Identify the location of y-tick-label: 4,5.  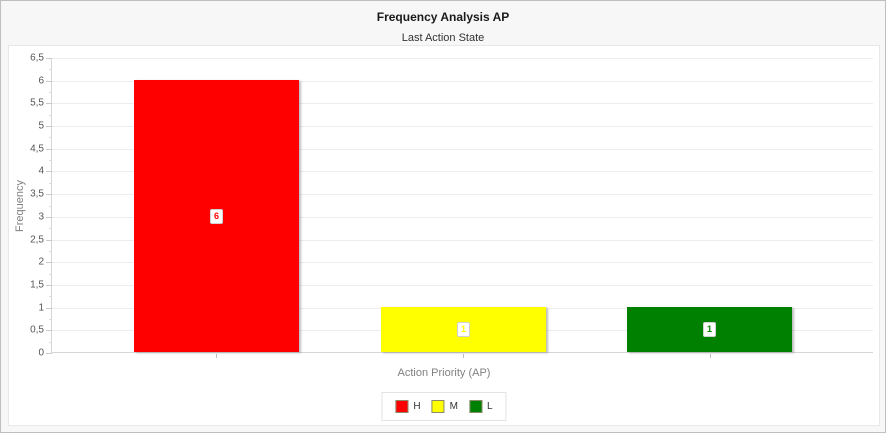
(37, 149).